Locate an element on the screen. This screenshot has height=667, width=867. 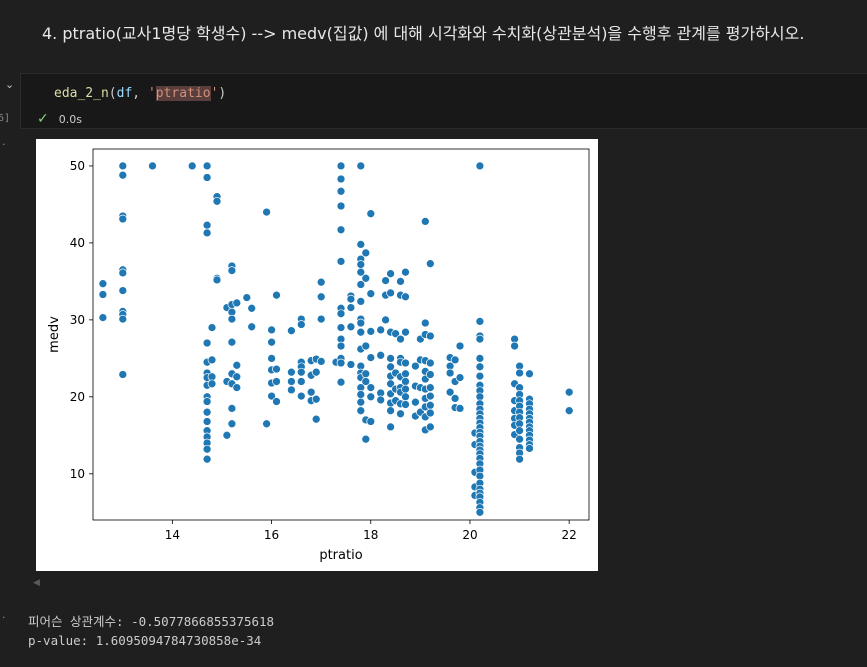
x-tick-label: 22 is located at coordinates (569, 535).